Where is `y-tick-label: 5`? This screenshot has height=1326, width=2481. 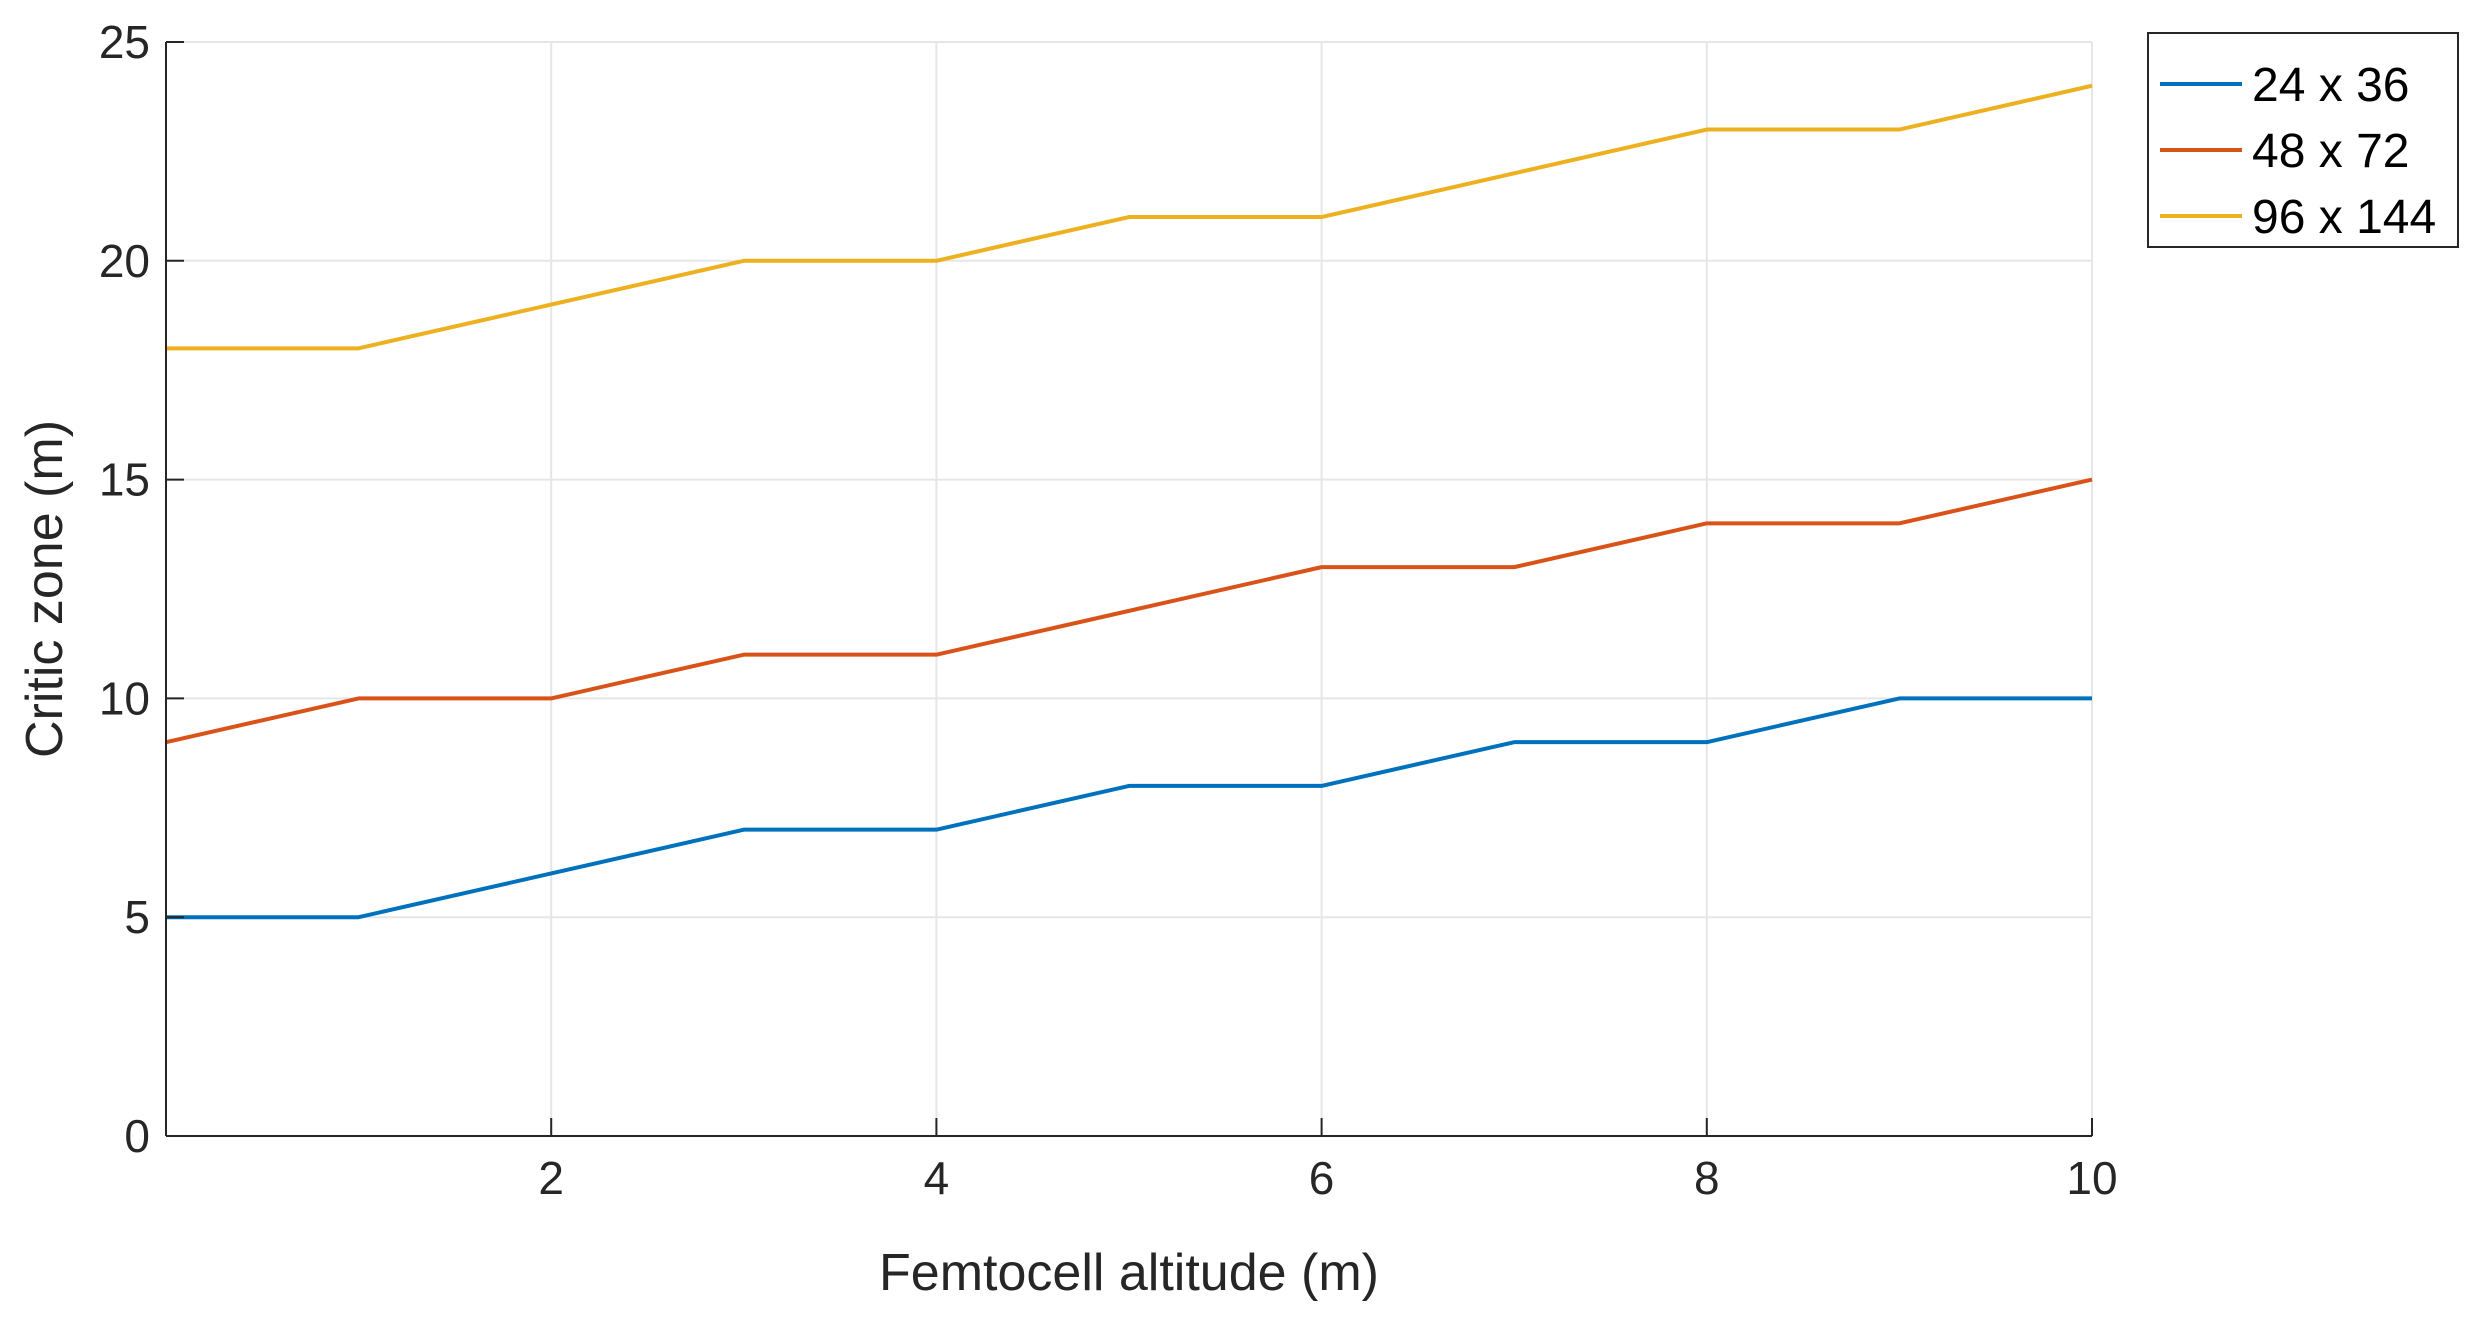
y-tick-label: 5 is located at coordinates (137, 917).